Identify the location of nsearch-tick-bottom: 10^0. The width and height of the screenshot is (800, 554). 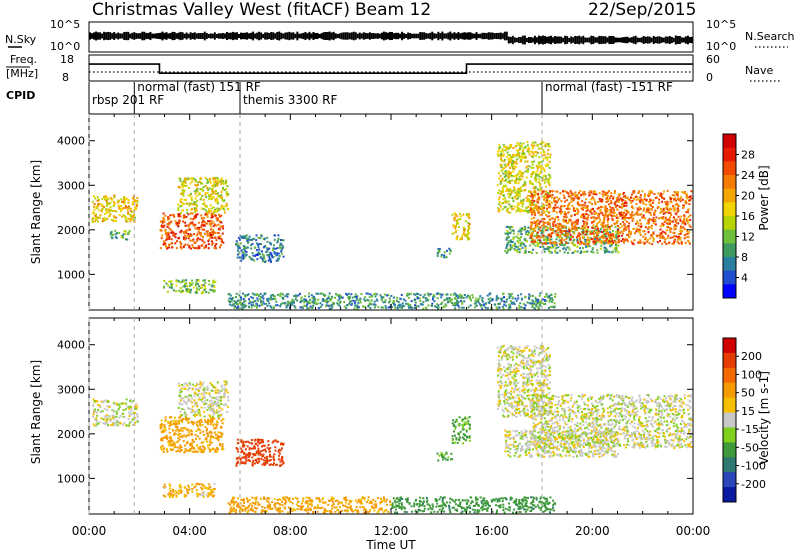
(721, 46).